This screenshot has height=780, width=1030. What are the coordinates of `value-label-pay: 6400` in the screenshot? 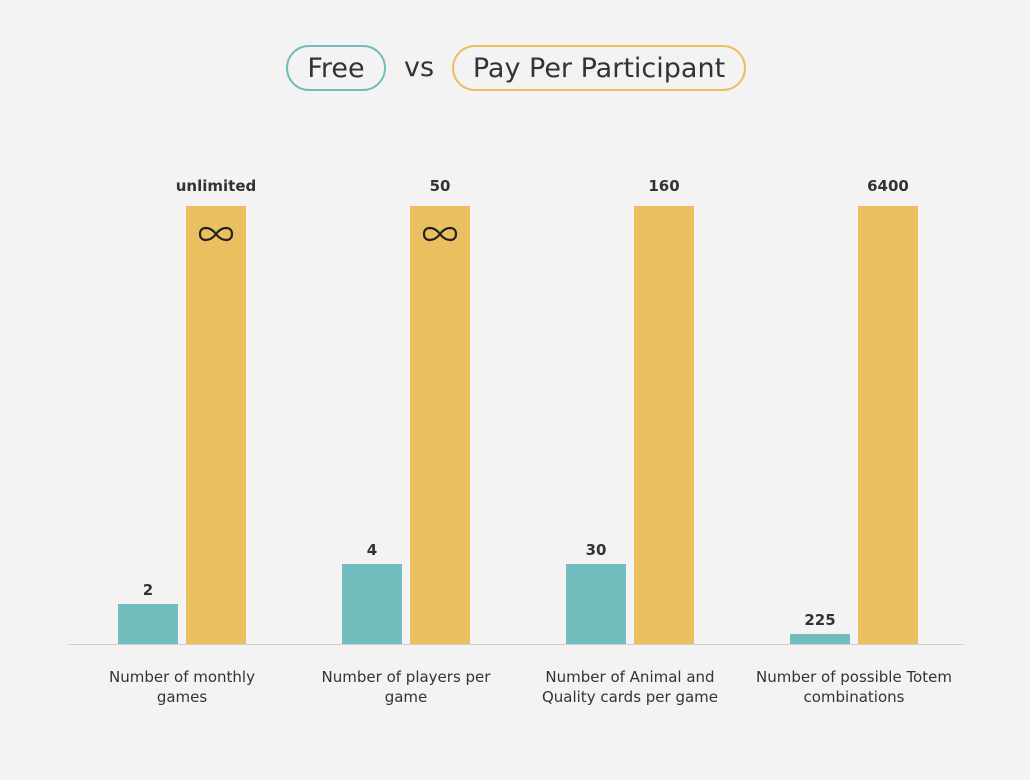 It's located at (888, 186).